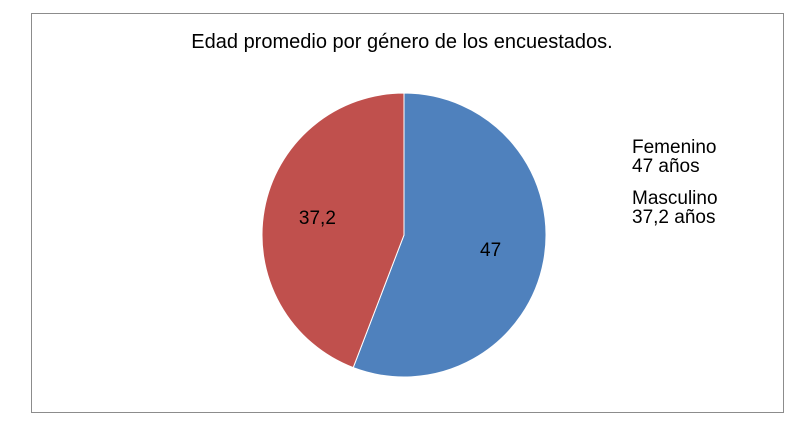 This screenshot has width=805, height=436. I want to click on legend-label-masculino: Masculino, so click(675, 198).